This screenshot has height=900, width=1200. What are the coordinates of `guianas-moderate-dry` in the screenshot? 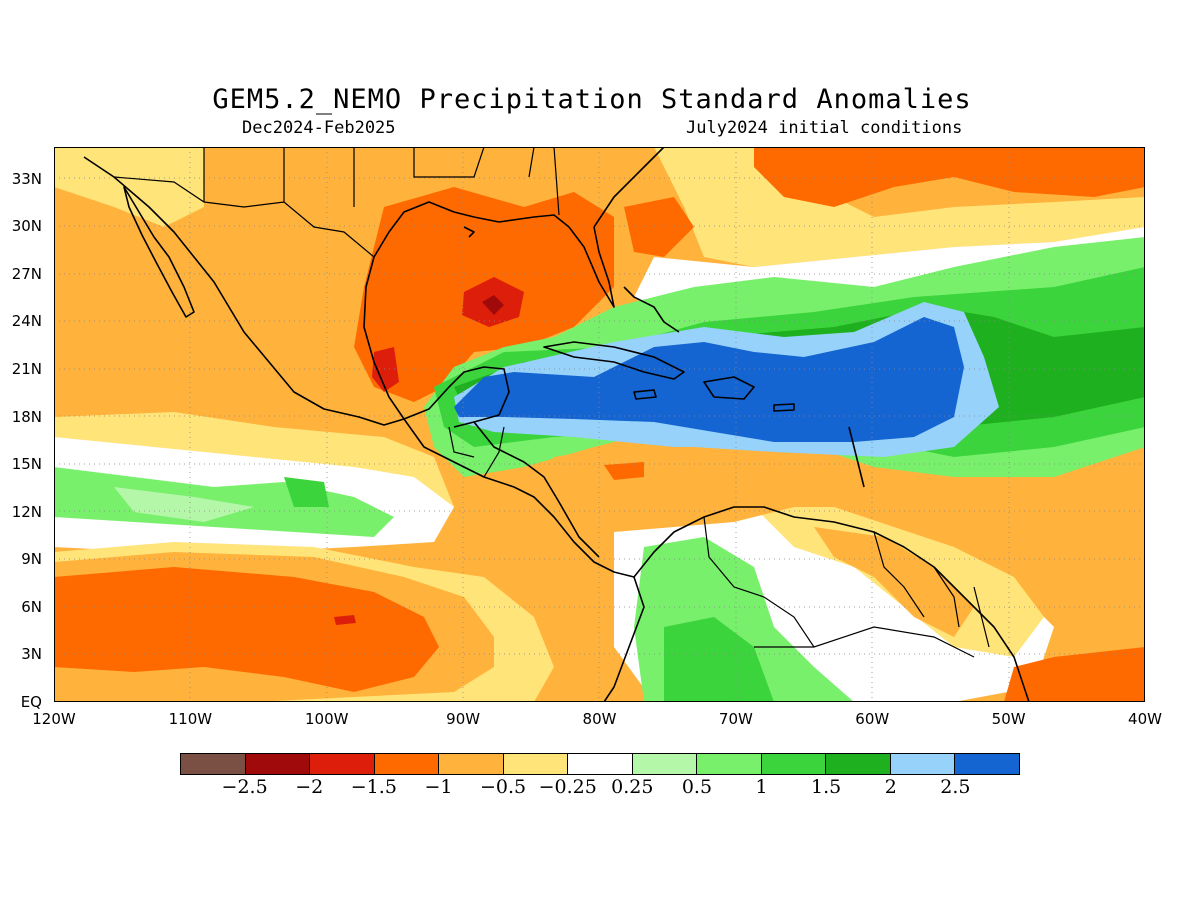 It's located at (894, 582).